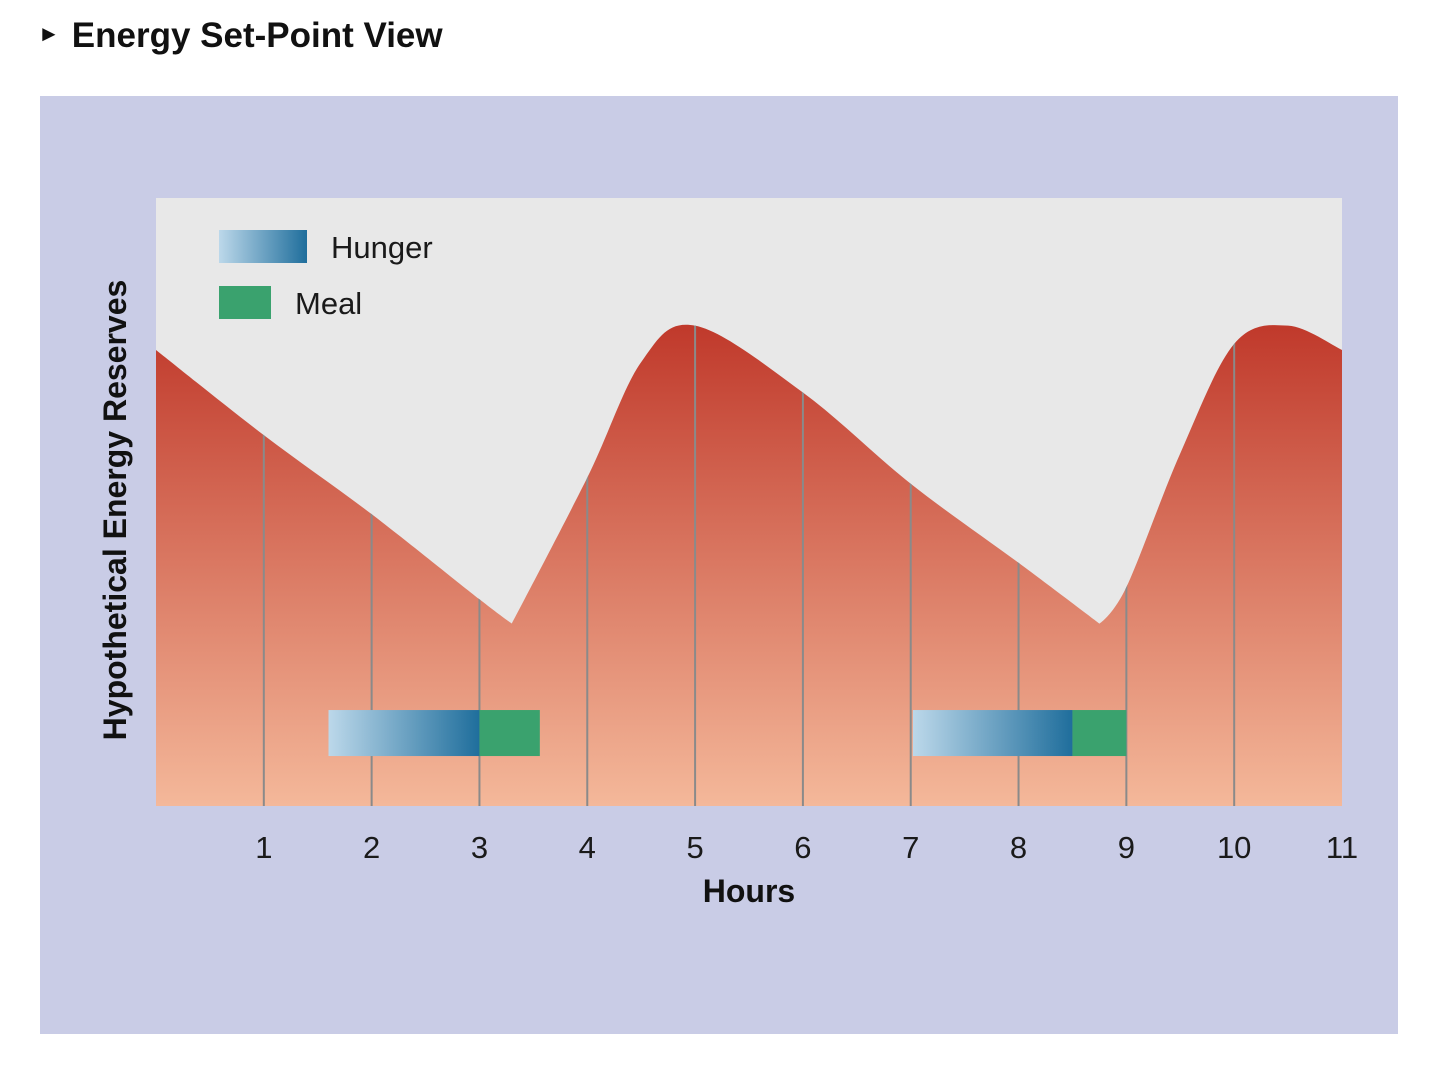 Image resolution: width=1440 pixels, height=1077 pixels. Describe the element at coordinates (115, 510) in the screenshot. I see `y-axis-title: Hypothetical Energy Reserves` at that location.